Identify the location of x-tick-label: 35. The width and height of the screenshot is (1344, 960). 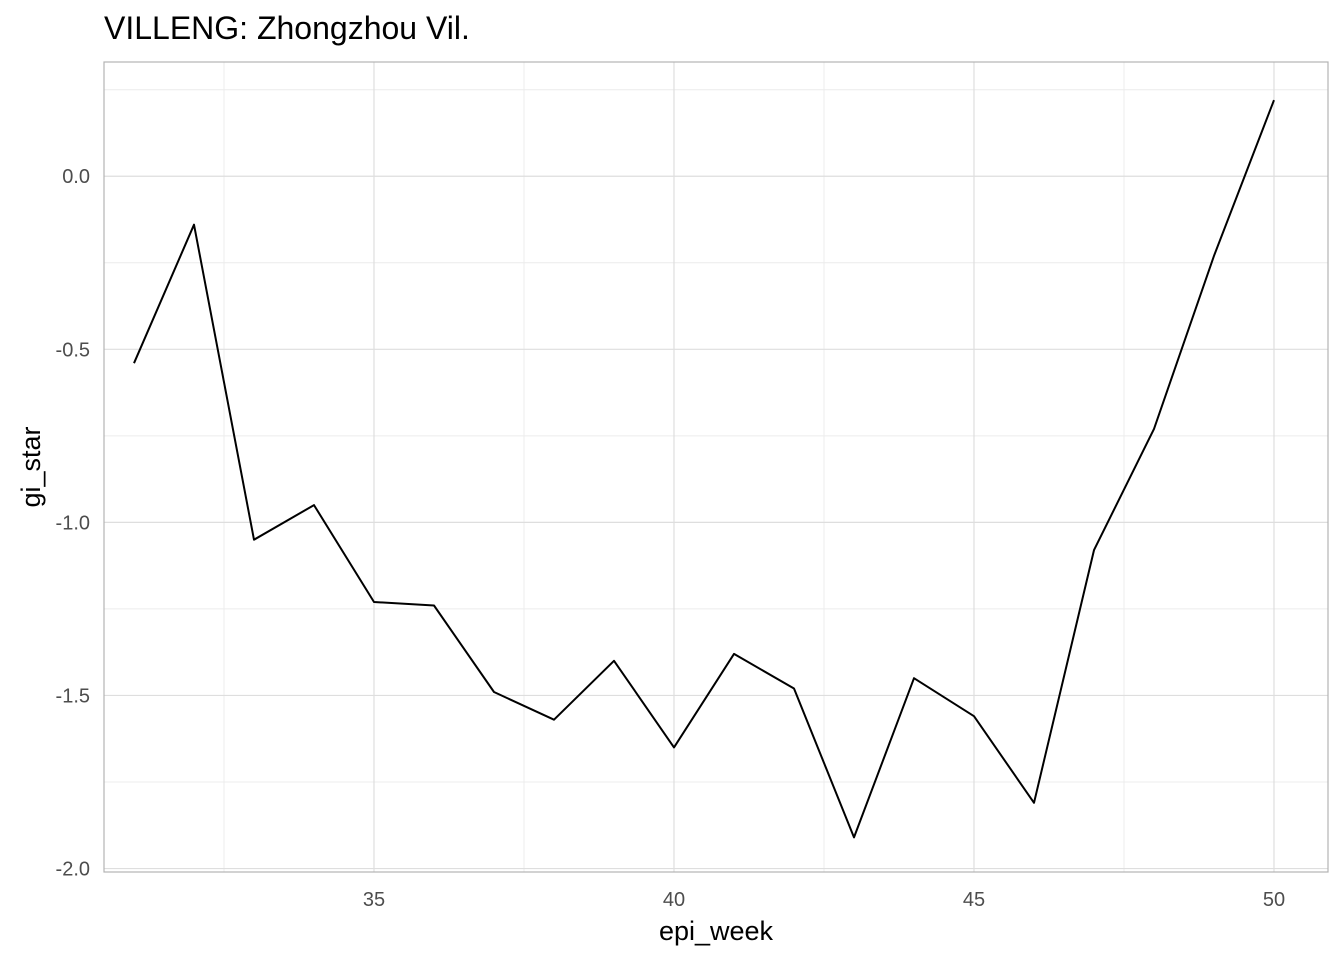
(374, 900).